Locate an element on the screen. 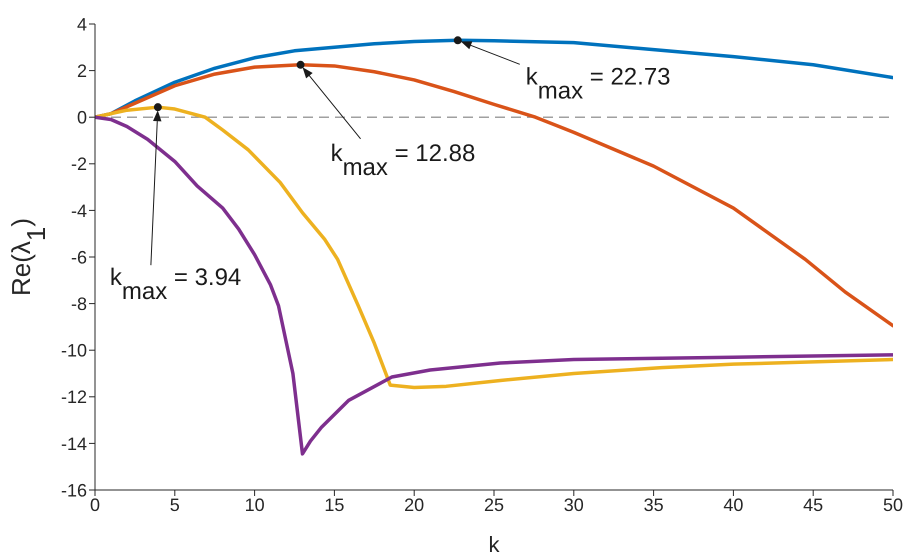 The height and width of the screenshot is (552, 914). x-tick-label: 20 is located at coordinates (414, 504).